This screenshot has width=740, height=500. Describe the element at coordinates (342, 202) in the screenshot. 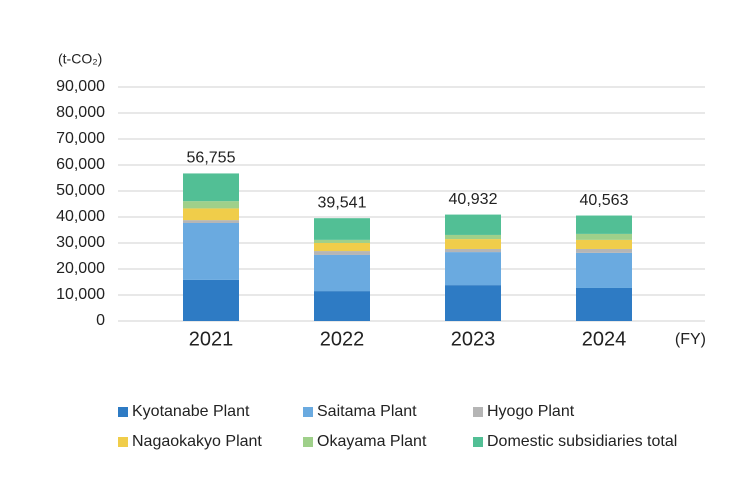

I see `total-label: 39,541` at that location.